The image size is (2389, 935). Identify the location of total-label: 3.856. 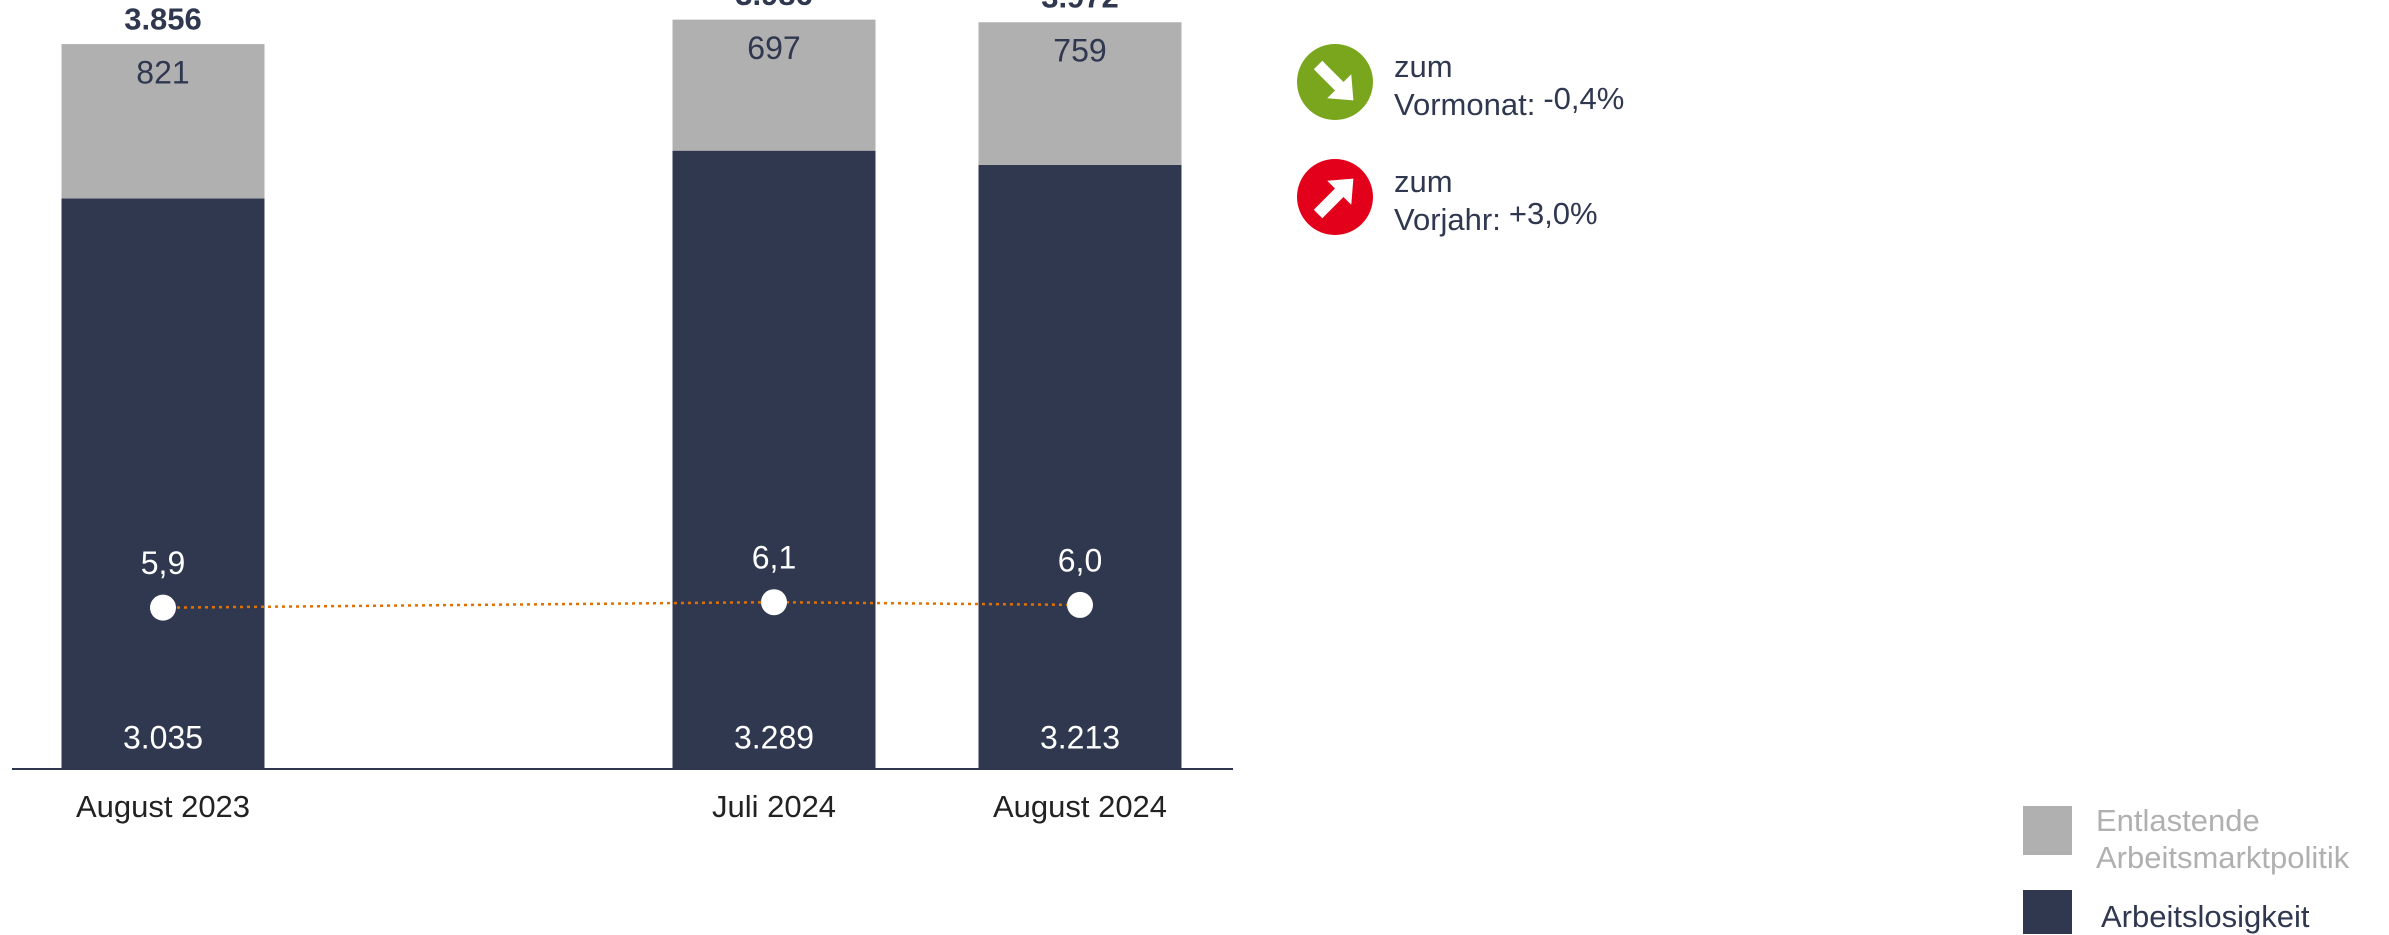
(163, 18).